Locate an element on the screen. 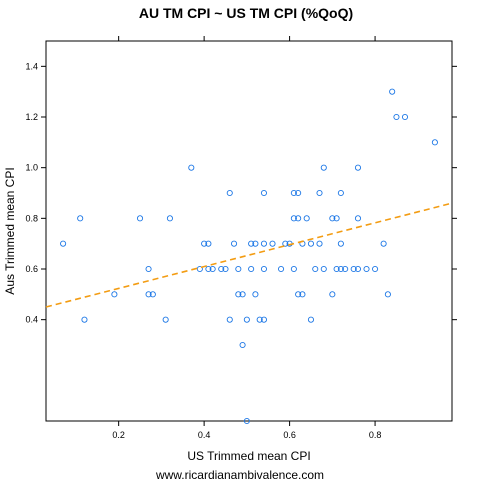  y-tick-label: 0.8 is located at coordinates (31, 218).